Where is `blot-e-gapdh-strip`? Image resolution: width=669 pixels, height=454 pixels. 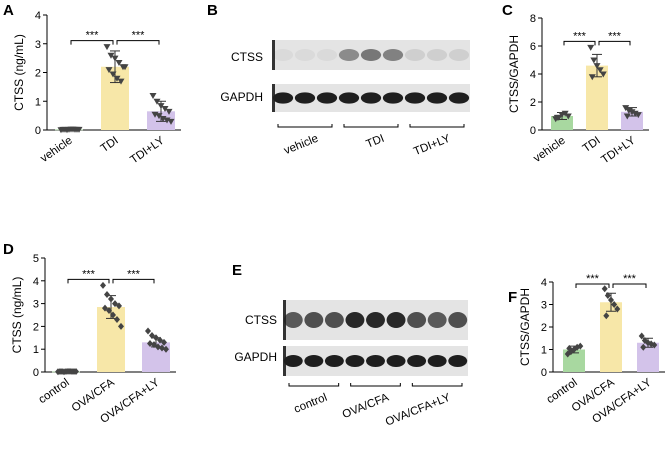
blot-e-gapdh-strip is located at coordinates (375, 361).